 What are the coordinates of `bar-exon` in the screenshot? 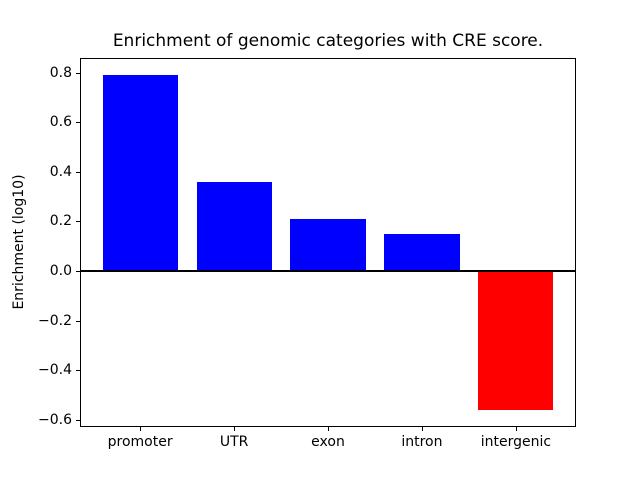 It's located at (328, 245).